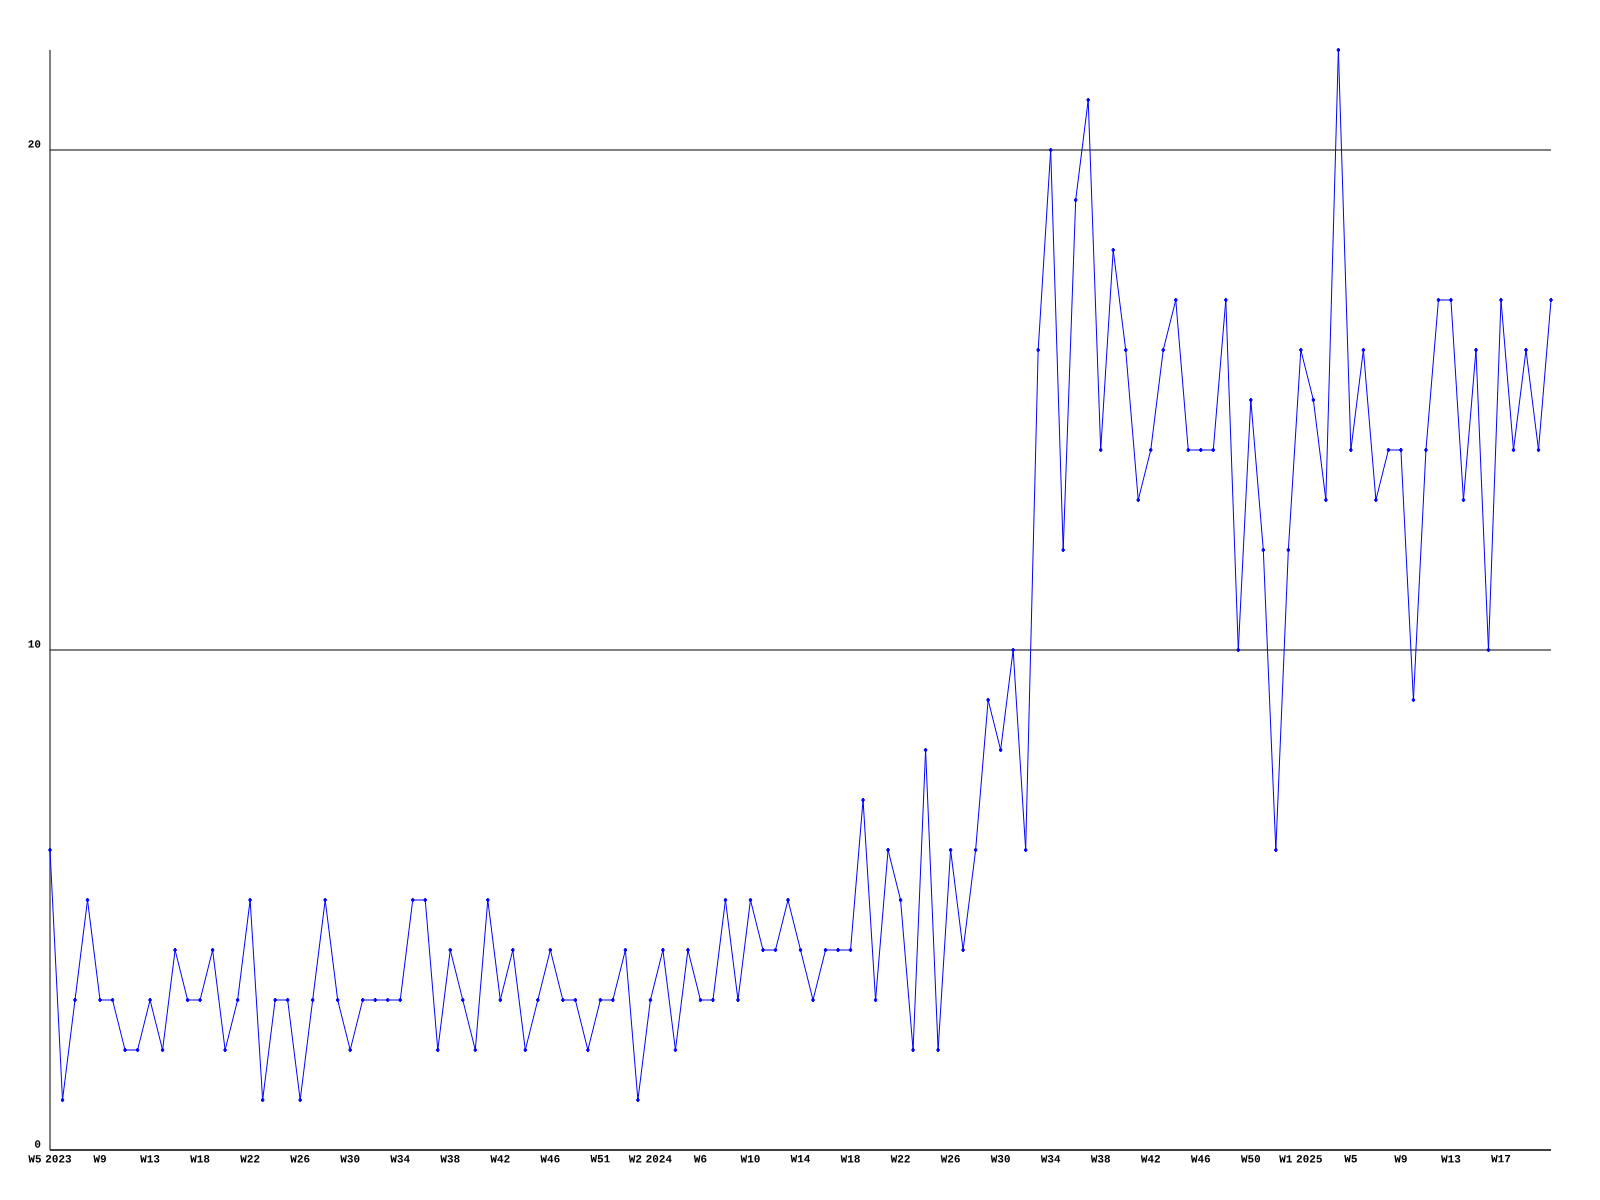 The image size is (1600, 1200). I want to click on x-tick-label: W51, so click(600, 1159).